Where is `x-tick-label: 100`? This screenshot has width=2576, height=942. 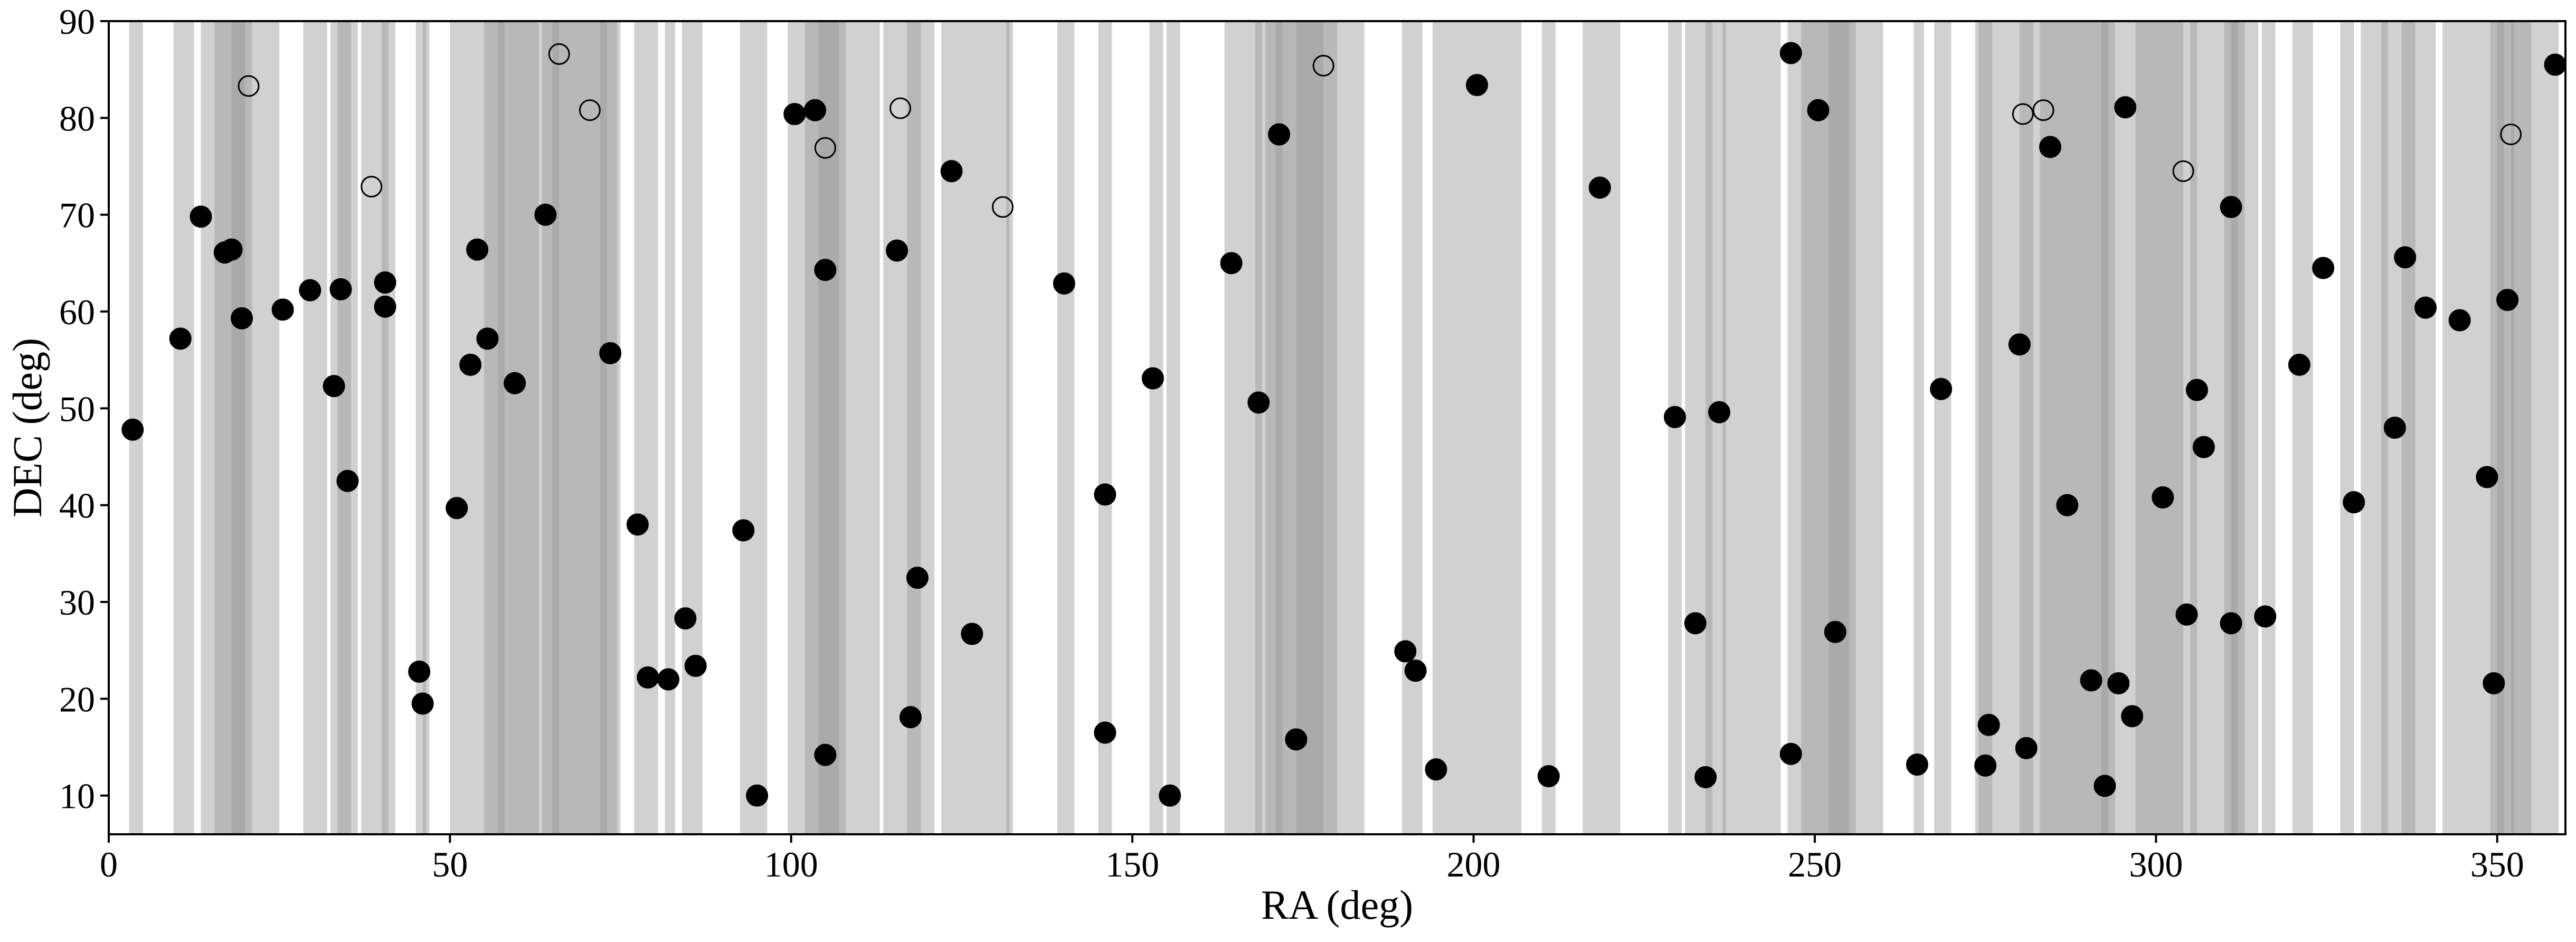
x-tick-label: 100 is located at coordinates (791, 864).